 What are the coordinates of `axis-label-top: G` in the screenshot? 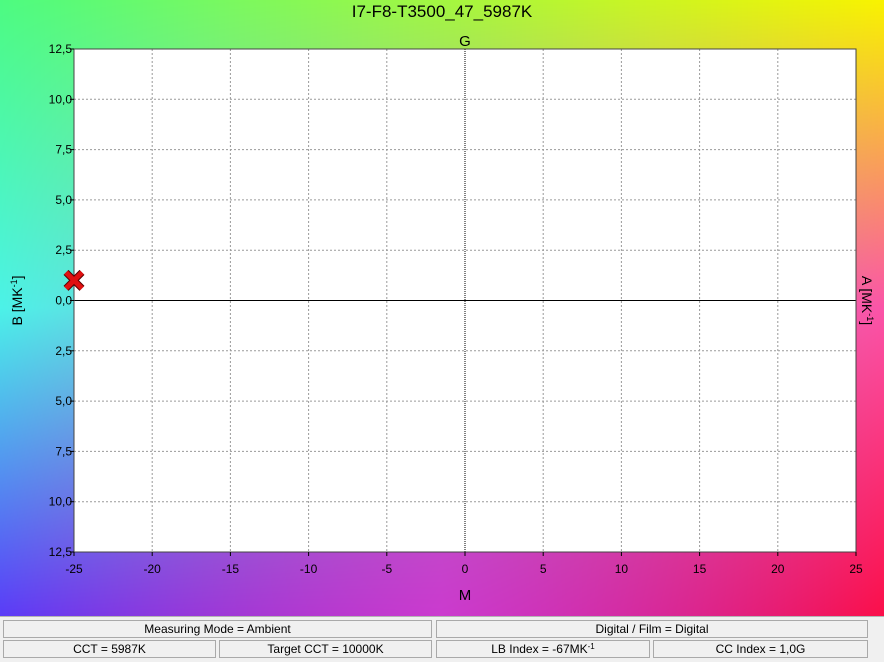 It's located at (465, 41).